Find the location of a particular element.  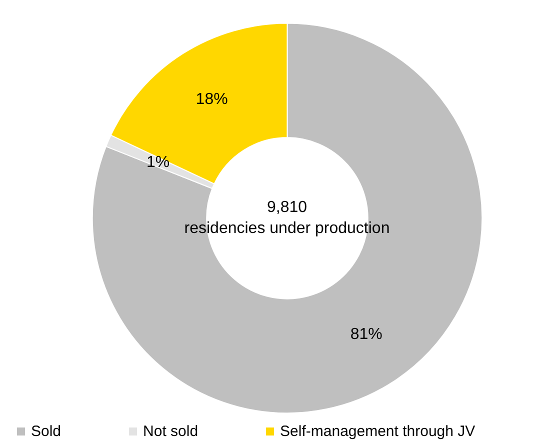

data-label: 81% is located at coordinates (366, 335).